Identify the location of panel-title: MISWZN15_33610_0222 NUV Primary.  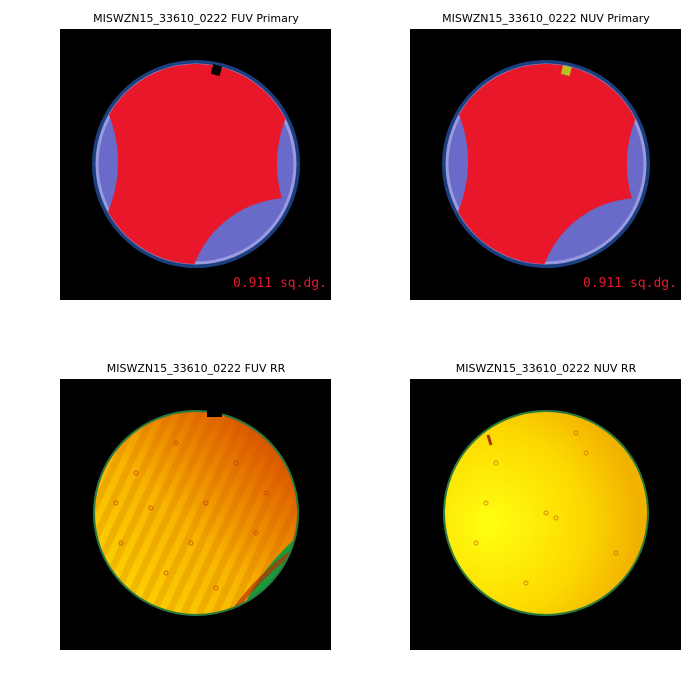
(546, 18).